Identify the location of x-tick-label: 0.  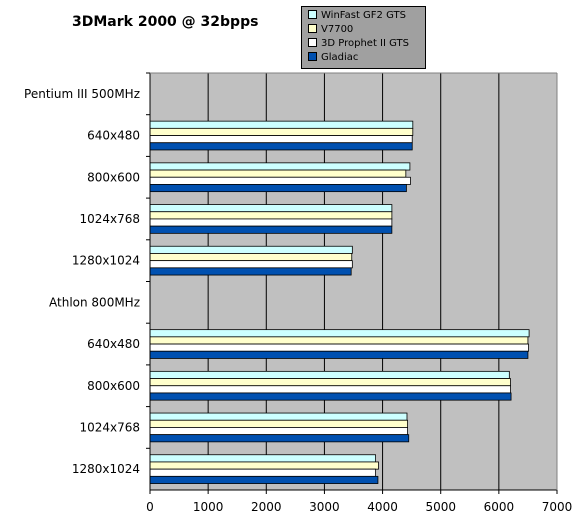
(150, 507).